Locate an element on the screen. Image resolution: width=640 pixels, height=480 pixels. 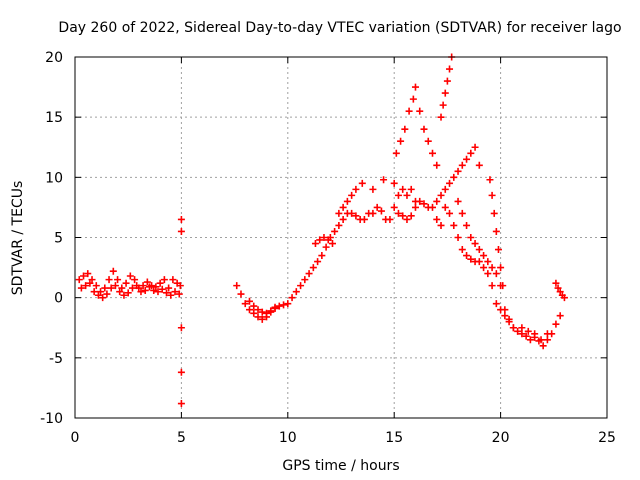
y-tick-label: 20 is located at coordinates (54, 58).